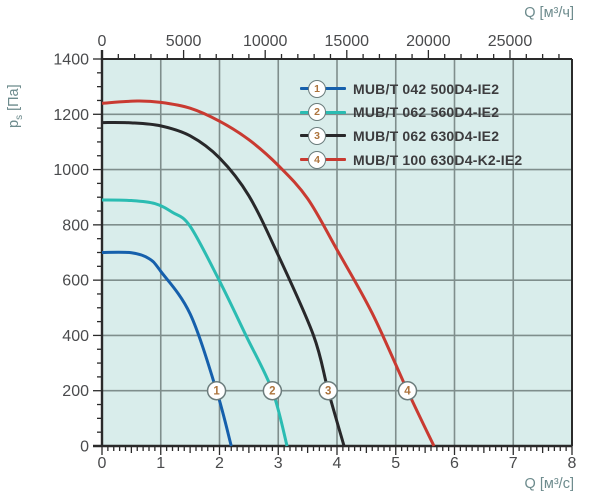  I want to click on legend-line-1: 1, so click(323, 88).